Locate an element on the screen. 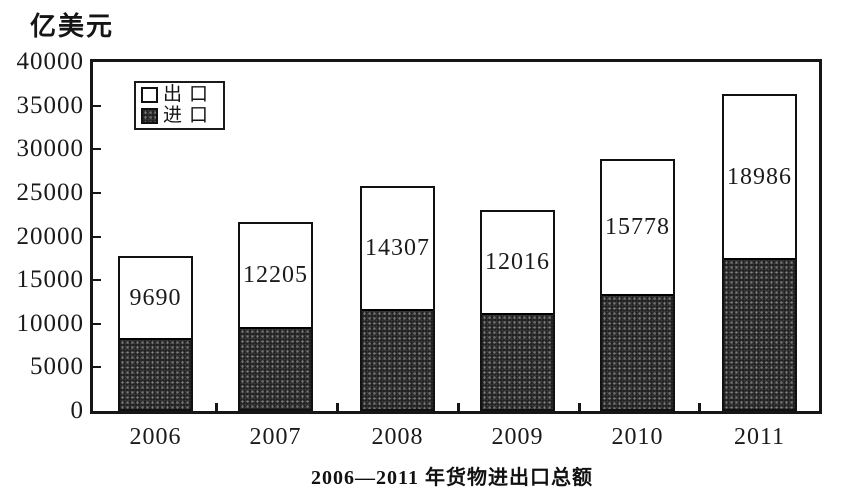  legend: 出口 进口 is located at coordinates (179, 105).